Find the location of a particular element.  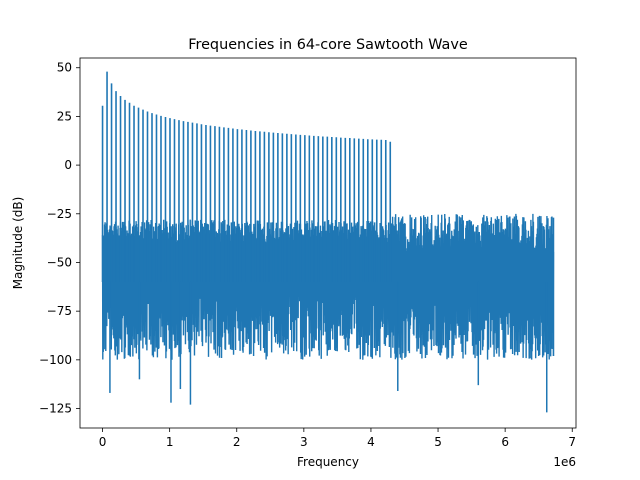

x-axis-offset-label: 1e6 is located at coordinates (564, 462).